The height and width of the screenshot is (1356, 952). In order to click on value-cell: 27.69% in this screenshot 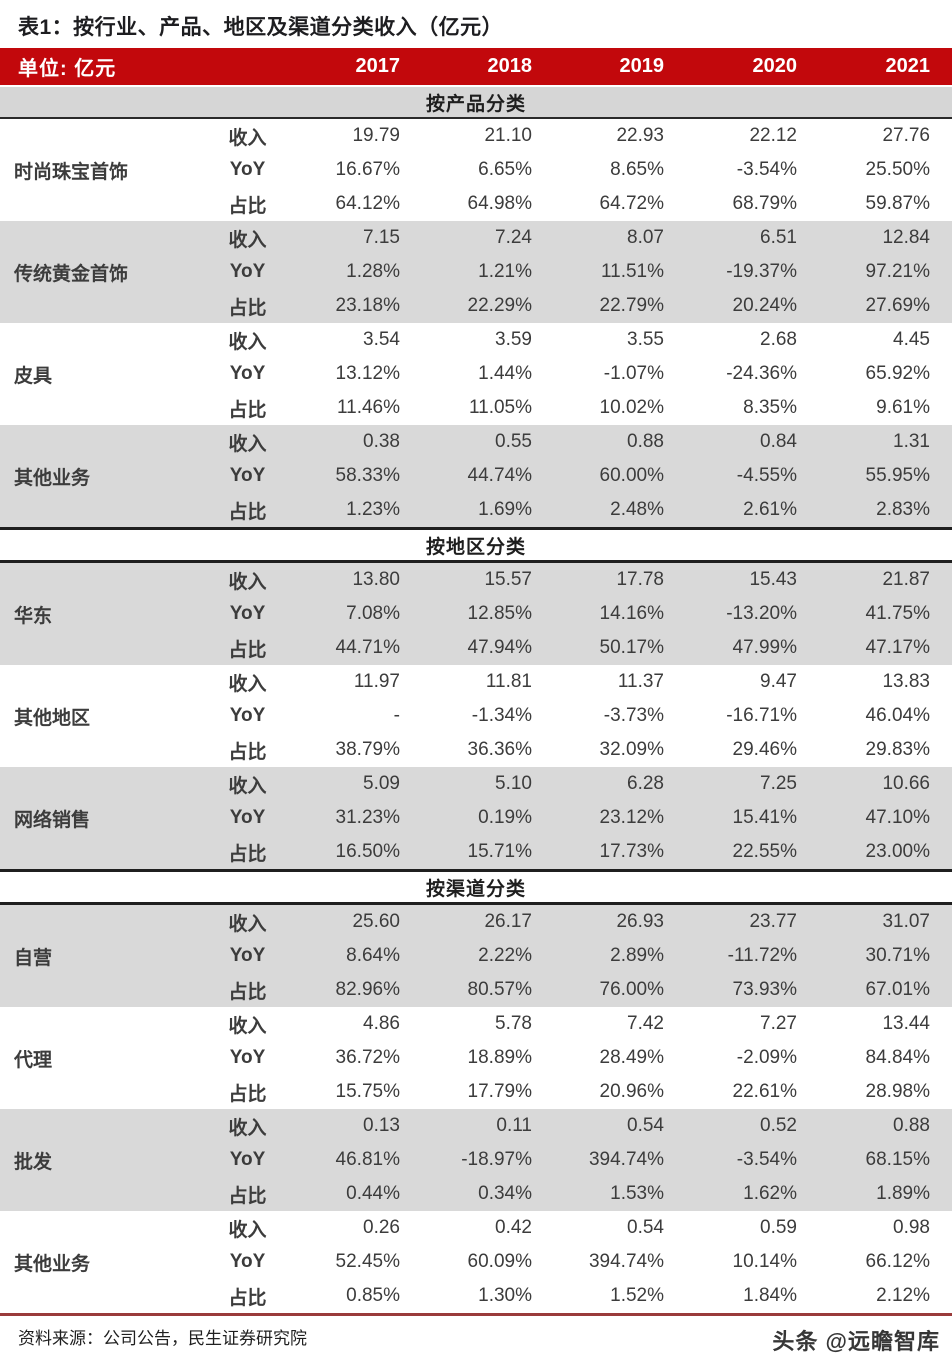, I will do `click(885, 306)`.